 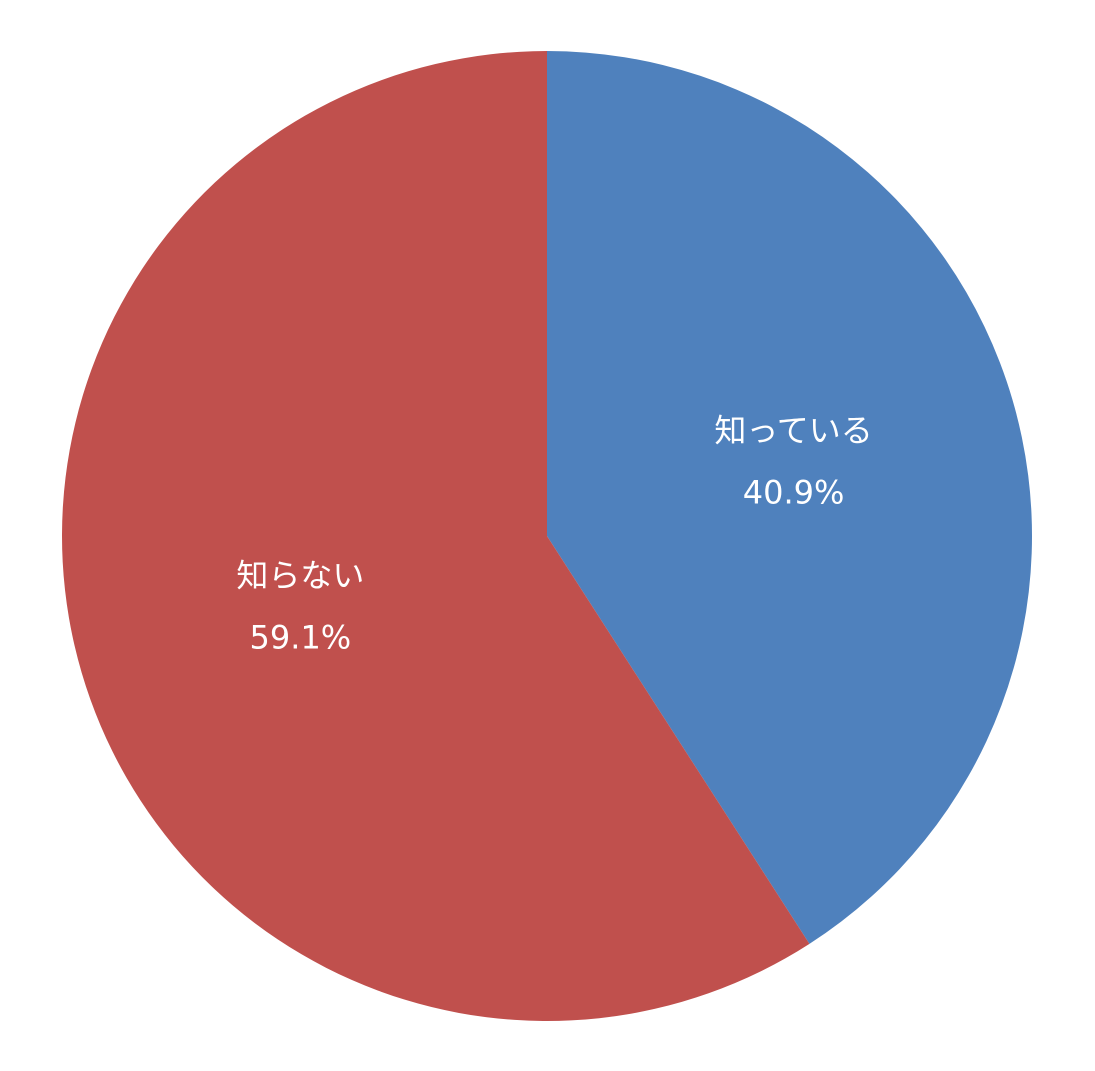 I want to click on slice-value-label: 59.1%, so click(x=301, y=637).